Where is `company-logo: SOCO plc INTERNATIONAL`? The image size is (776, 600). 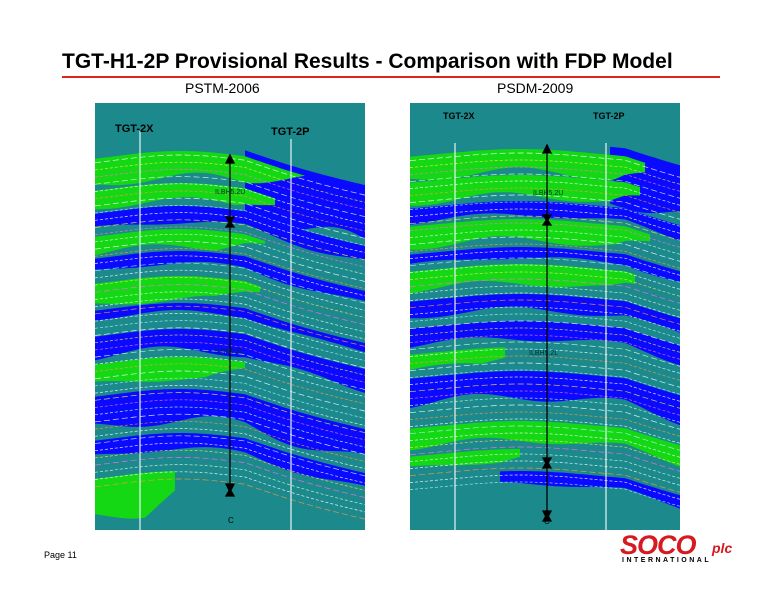
company-logo: SOCO plc INTERNATIONAL is located at coordinates (680, 549).